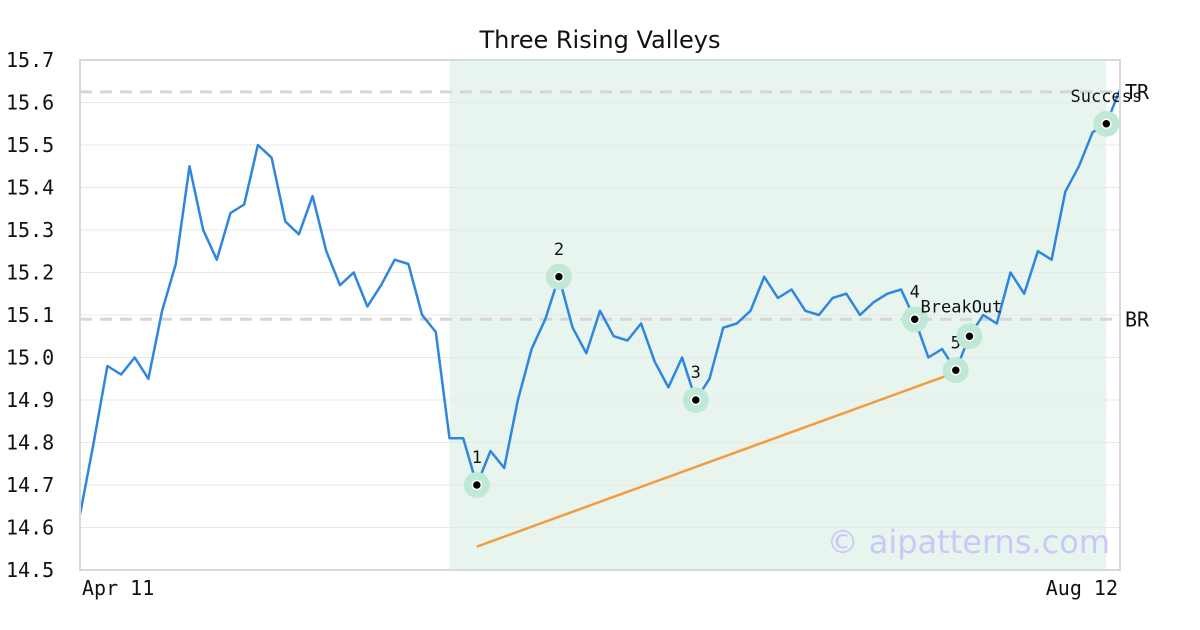 The height and width of the screenshot is (630, 1200). Describe the element at coordinates (1137, 92) in the screenshot. I see `reference-label-tr: TR` at that location.